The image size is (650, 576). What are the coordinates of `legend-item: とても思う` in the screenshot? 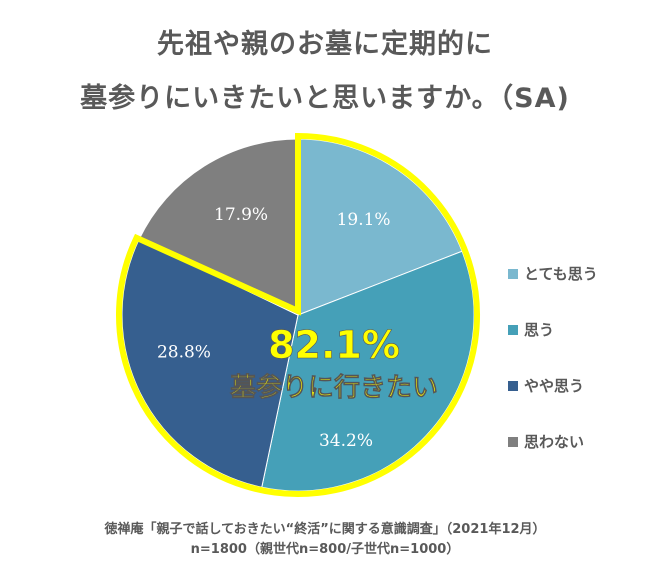 It's located at (553, 273).